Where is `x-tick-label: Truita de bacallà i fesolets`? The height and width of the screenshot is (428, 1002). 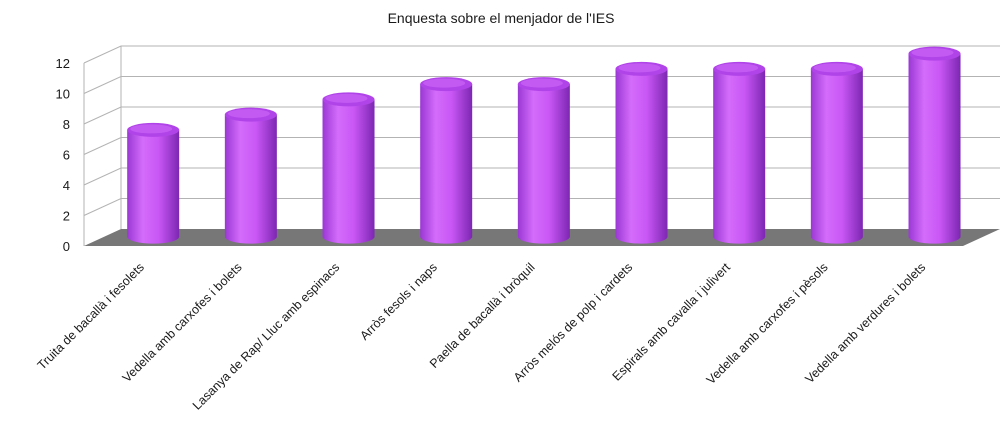
x-tick-label: Truita de bacallà i fesolets is located at coordinates (91, 316).